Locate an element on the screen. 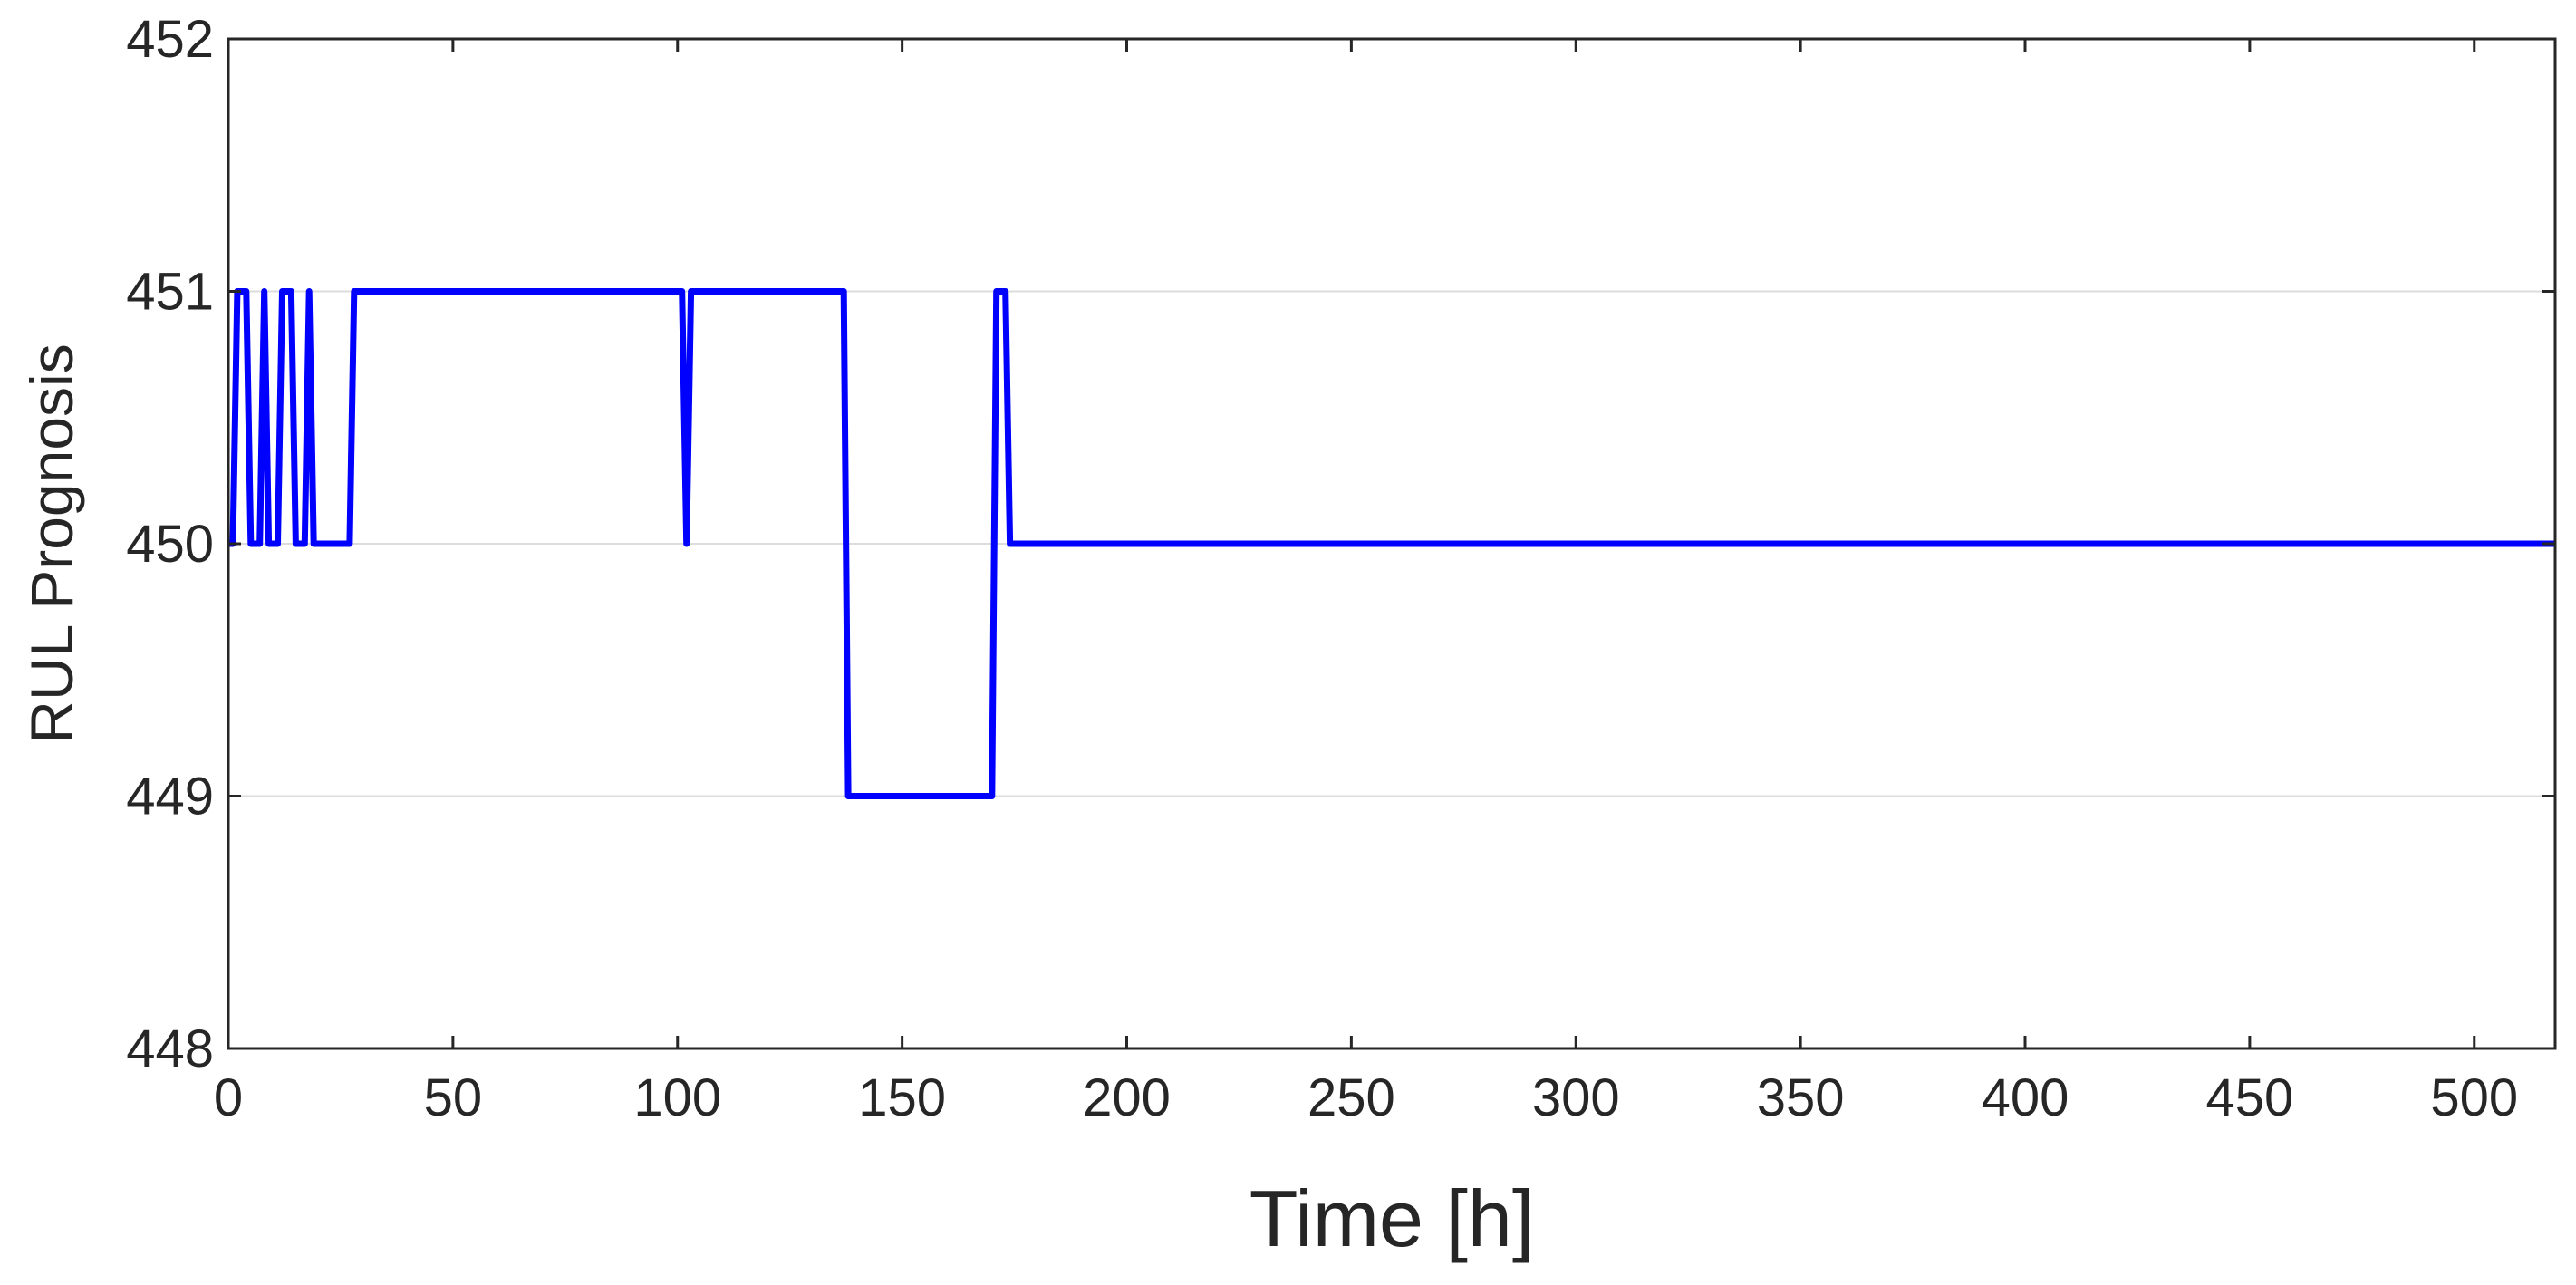 This screenshot has width=2576, height=1285. x-tick-label: 100 is located at coordinates (677, 1098).